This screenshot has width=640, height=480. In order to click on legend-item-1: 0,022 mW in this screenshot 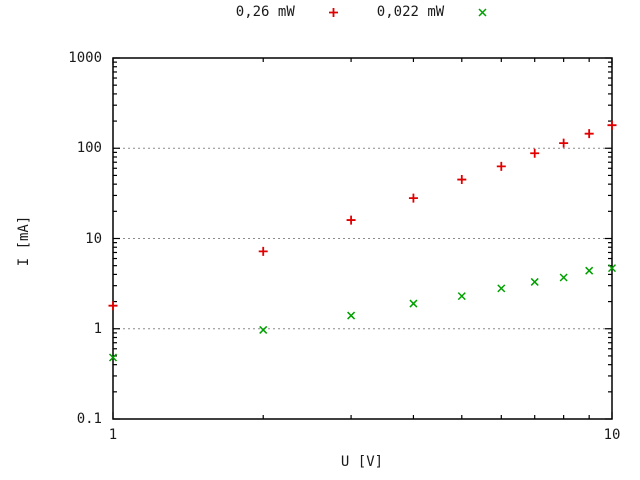, I will do `click(433, 12)`.